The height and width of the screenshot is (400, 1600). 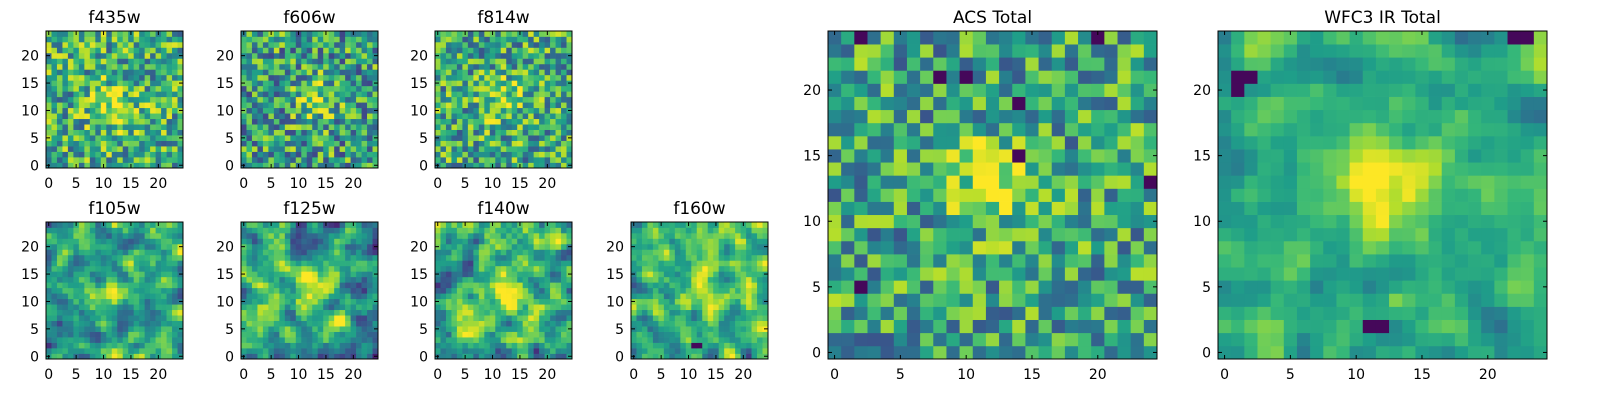 I want to click on x-tick-label: 15, so click(x=131, y=184).